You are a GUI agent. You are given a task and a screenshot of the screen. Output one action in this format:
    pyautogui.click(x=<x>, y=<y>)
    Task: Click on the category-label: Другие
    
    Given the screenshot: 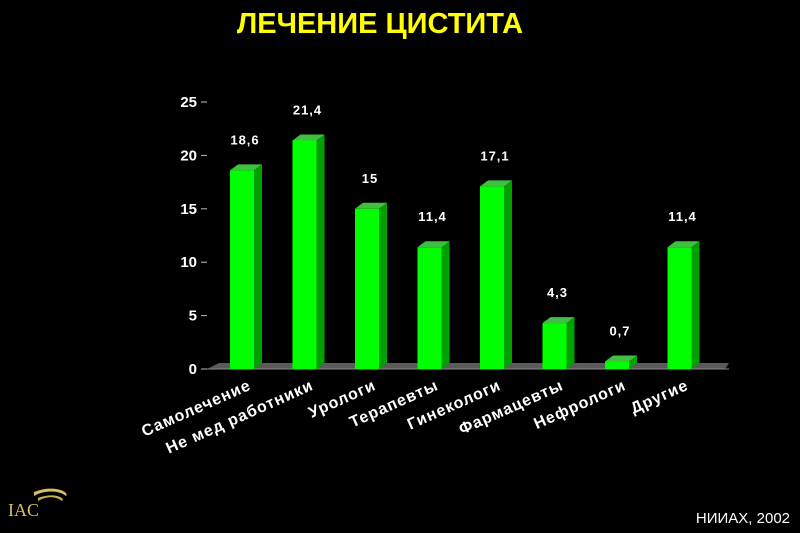 What is the action you would take?
    pyautogui.click(x=659, y=397)
    